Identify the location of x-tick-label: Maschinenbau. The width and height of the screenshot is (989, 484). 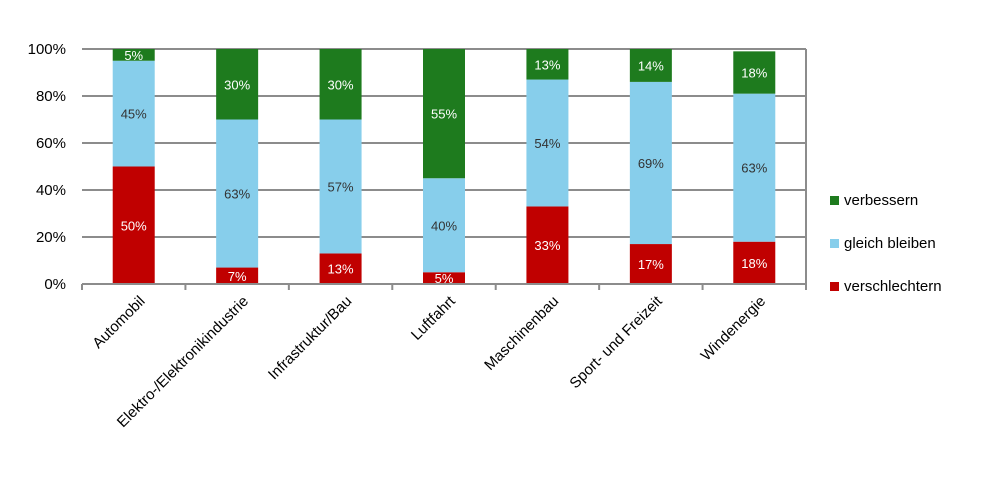
(521, 333).